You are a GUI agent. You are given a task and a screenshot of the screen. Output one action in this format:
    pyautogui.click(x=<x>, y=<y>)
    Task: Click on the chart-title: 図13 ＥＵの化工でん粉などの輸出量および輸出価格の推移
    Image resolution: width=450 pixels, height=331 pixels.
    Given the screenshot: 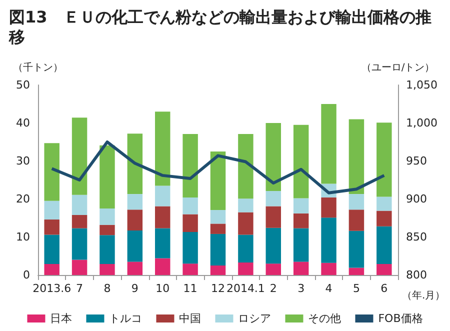 What is the action you would take?
    pyautogui.click(x=220, y=27)
    